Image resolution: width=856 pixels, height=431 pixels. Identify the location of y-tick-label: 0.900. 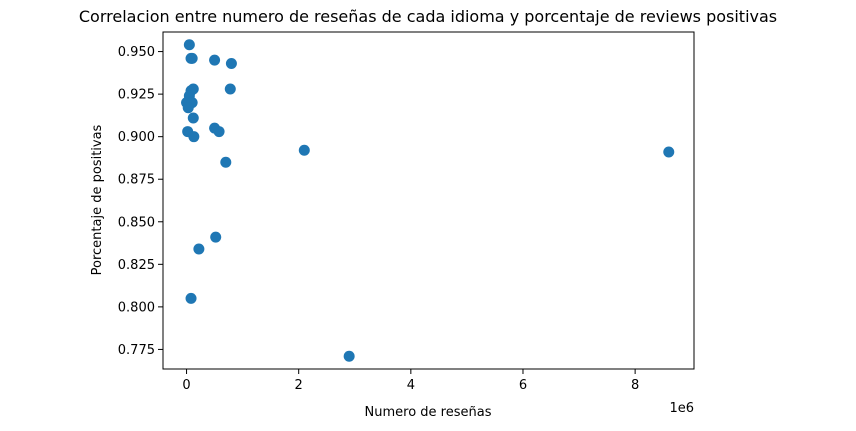
(136, 137).